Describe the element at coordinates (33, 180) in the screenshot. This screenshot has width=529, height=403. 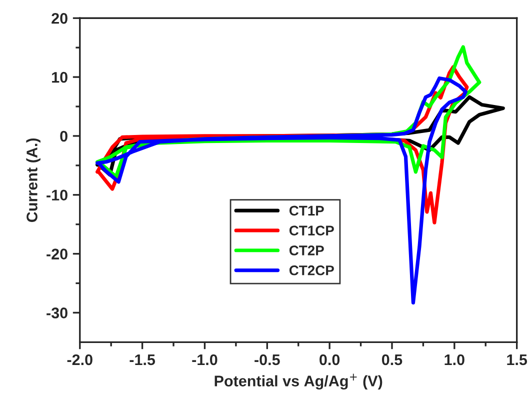
I see `y-axis-title: Current (A.)` at that location.